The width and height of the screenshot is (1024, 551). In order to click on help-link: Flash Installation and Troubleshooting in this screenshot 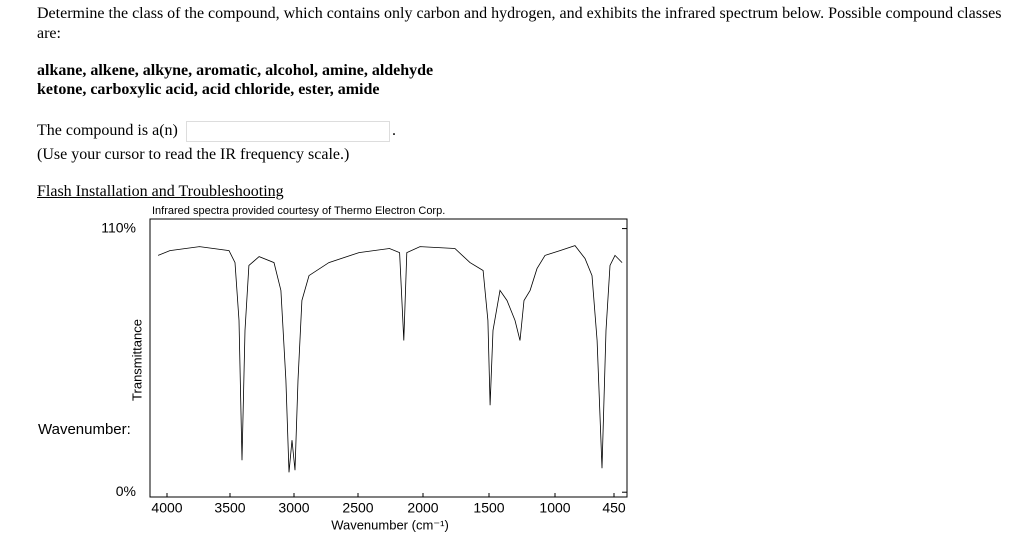, I will do `click(160, 191)`.